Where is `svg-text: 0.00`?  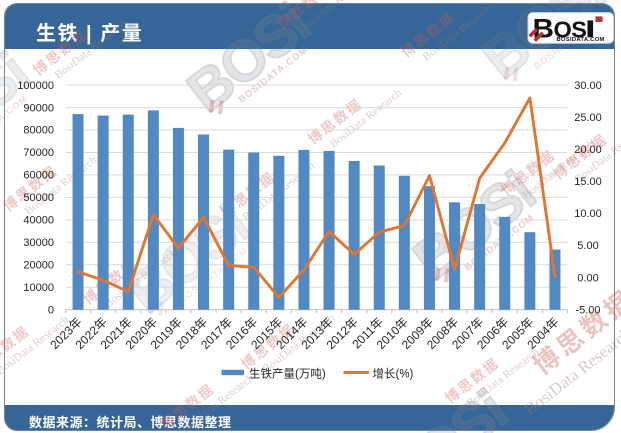 svg-text: 0.00 is located at coordinates (587, 278).